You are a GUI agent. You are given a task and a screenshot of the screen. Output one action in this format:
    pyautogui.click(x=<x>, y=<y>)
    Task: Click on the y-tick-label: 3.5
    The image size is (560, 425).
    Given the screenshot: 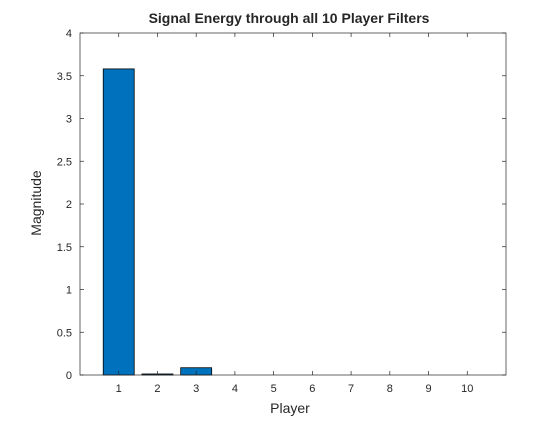 What is the action you would take?
    pyautogui.click(x=64, y=77)
    